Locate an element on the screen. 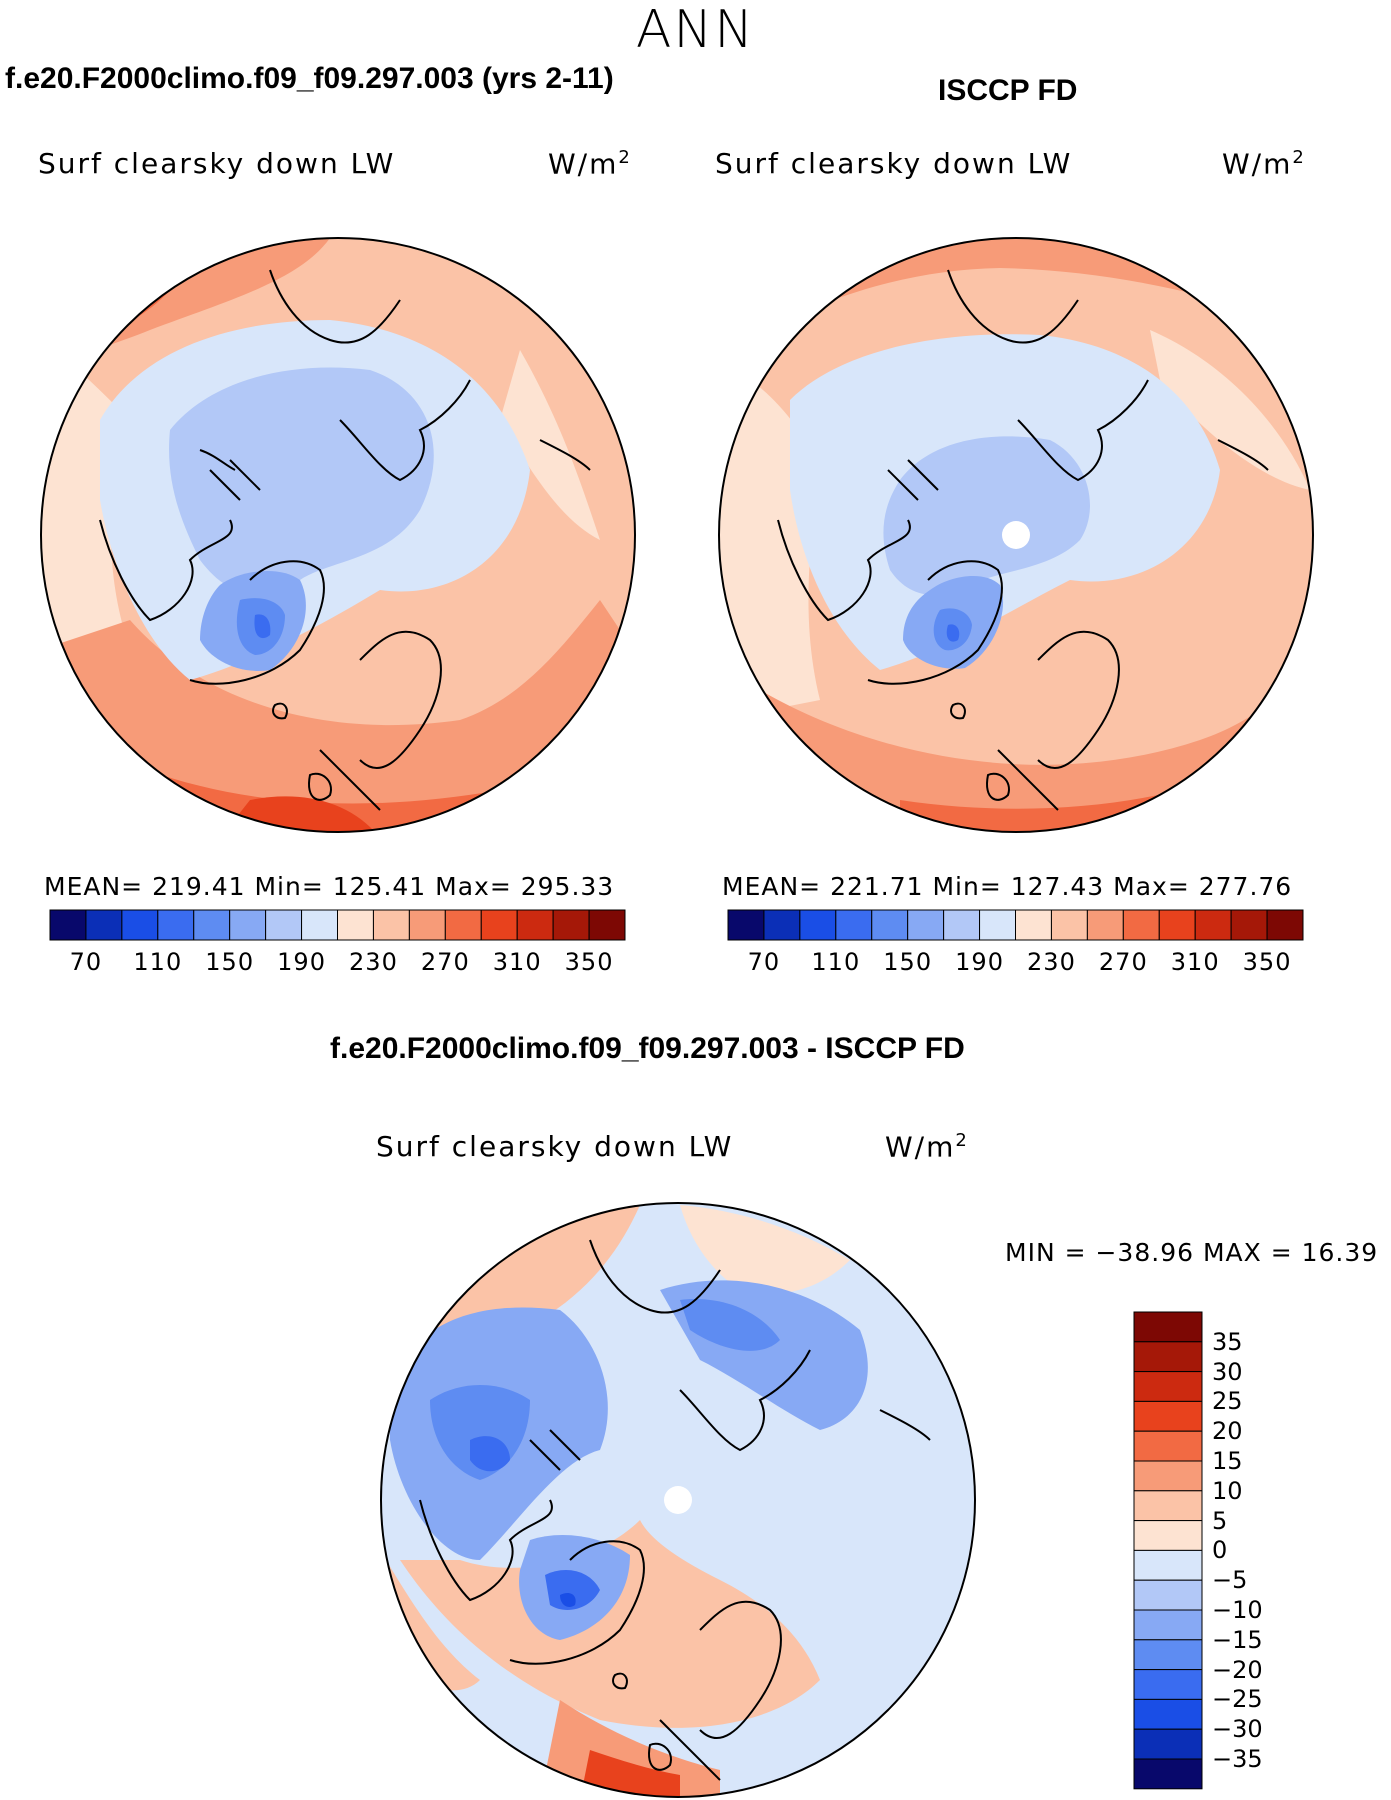 The width and height of the screenshot is (1391, 1800). diff-colorbar is located at coordinates (1168, 1550).